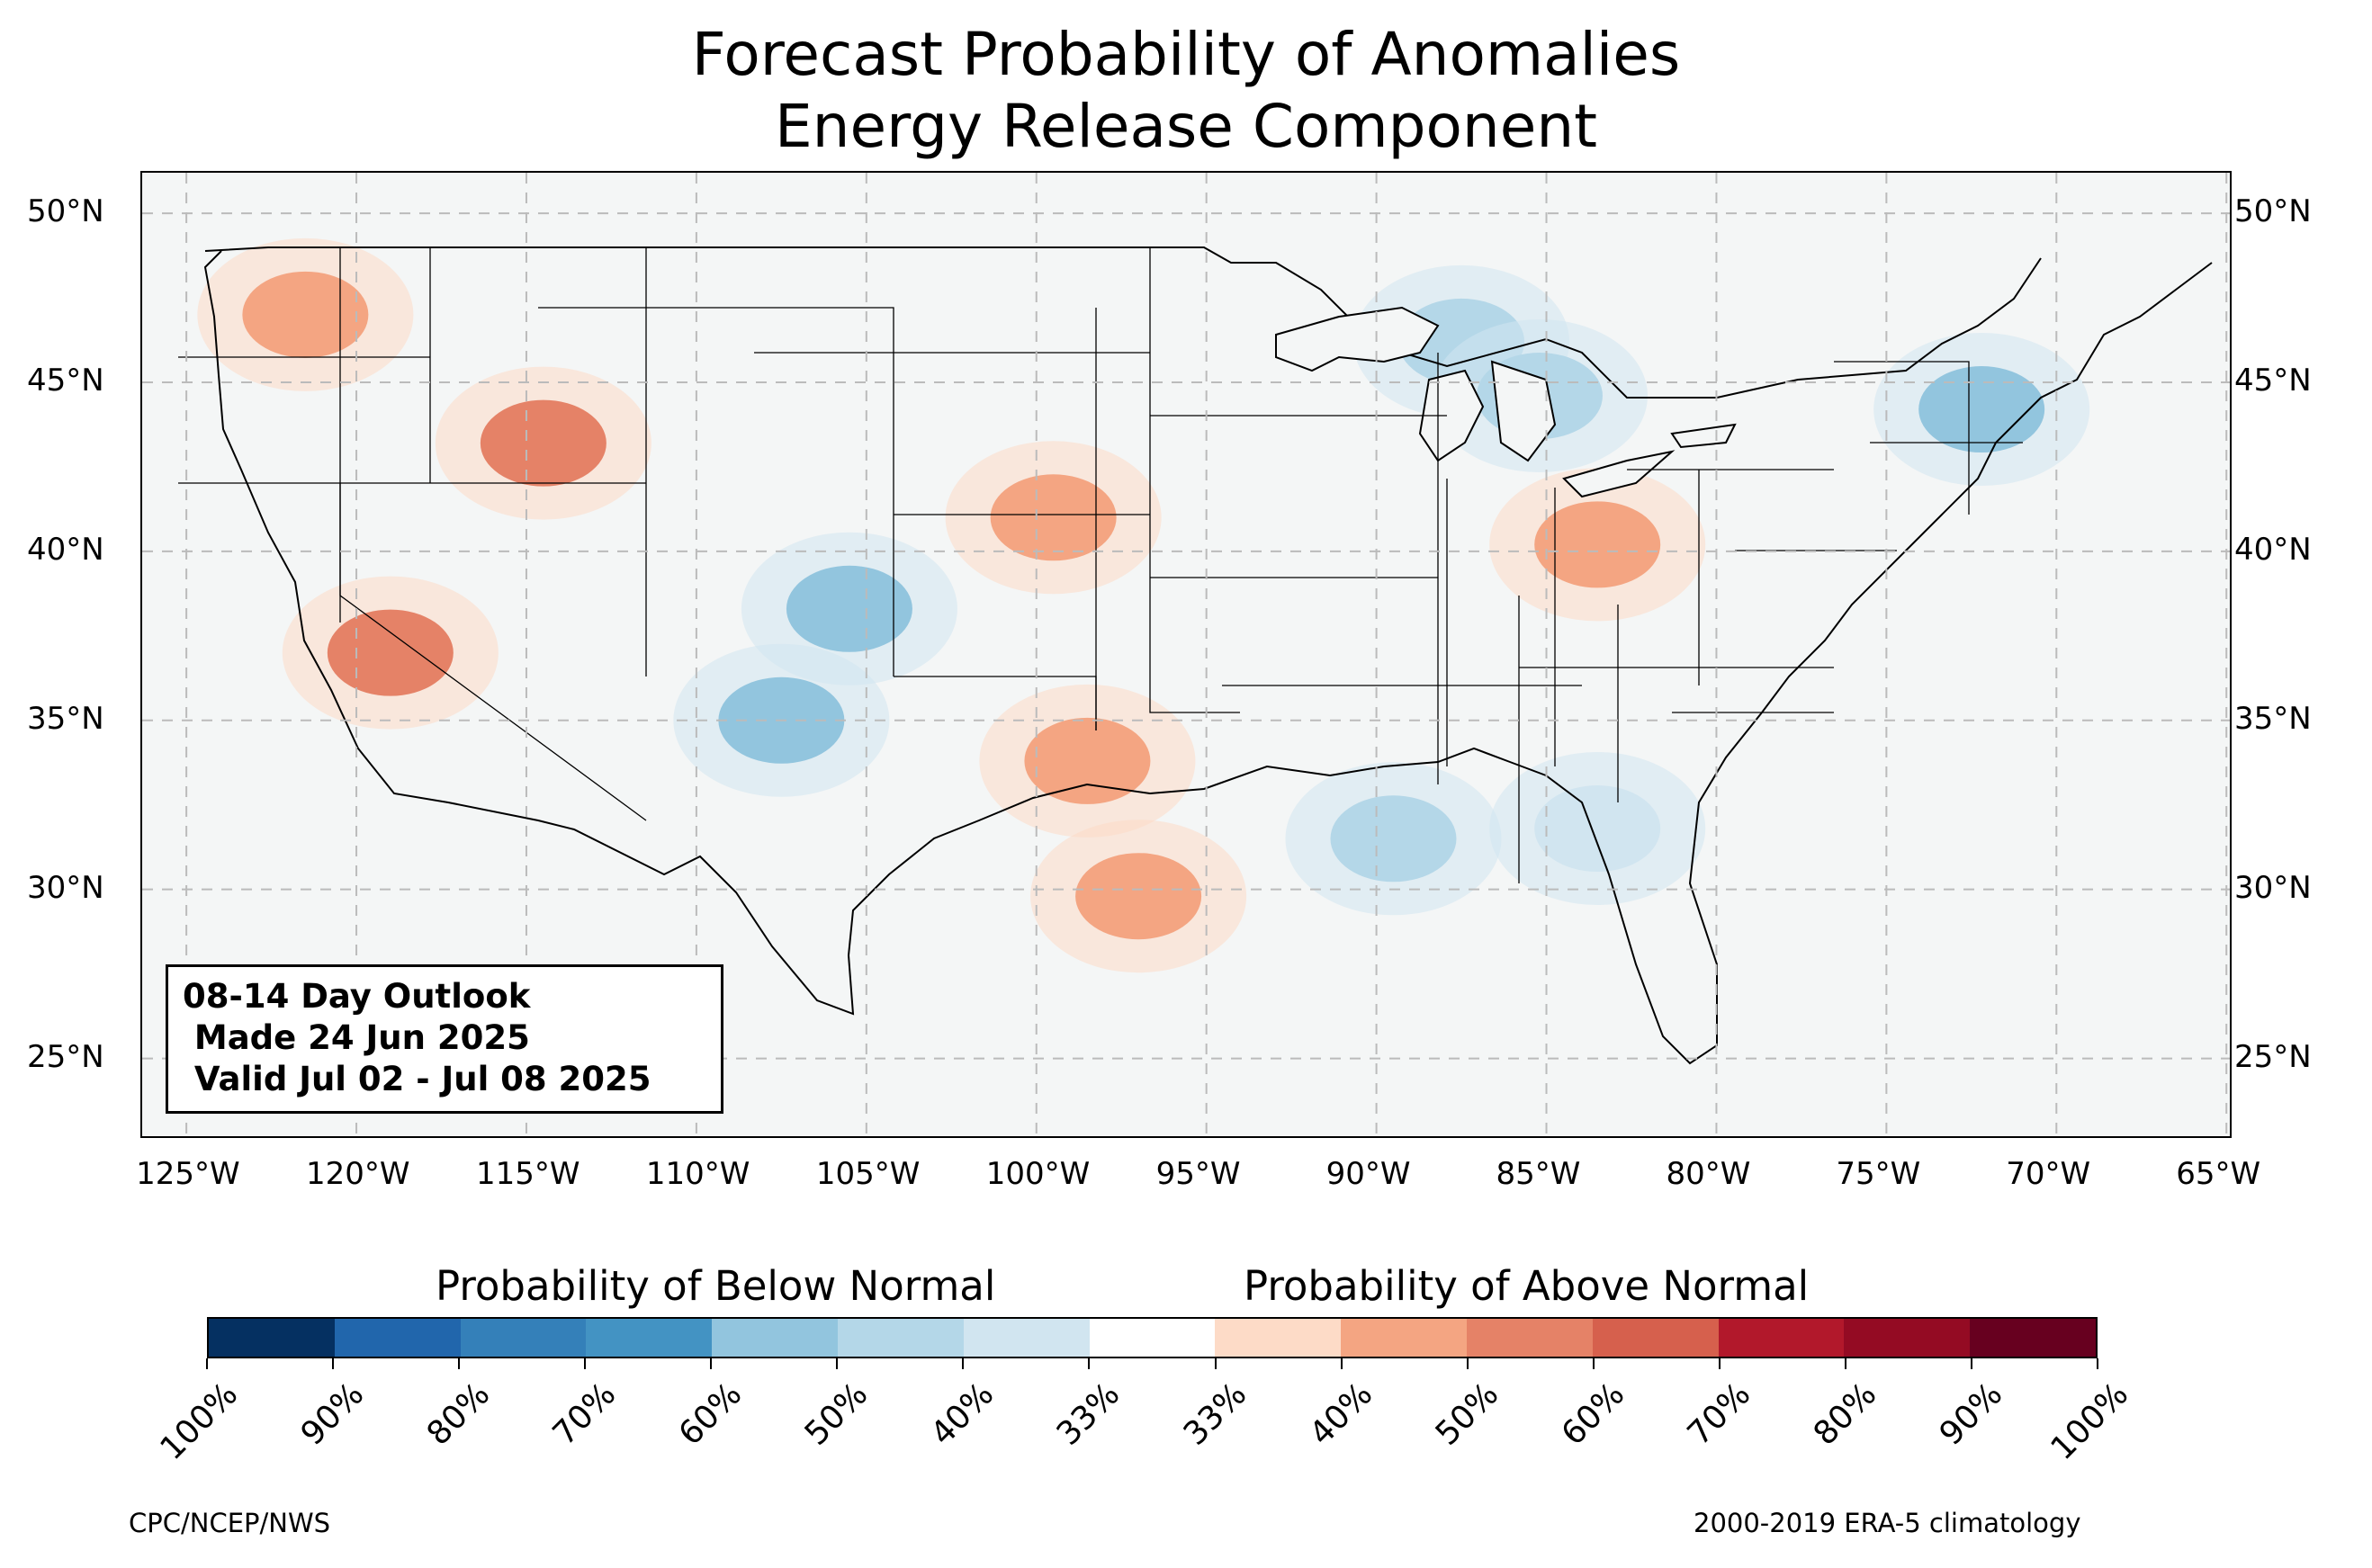  I want to click on map-title-line2: Energy Release Component, so click(1186, 126).